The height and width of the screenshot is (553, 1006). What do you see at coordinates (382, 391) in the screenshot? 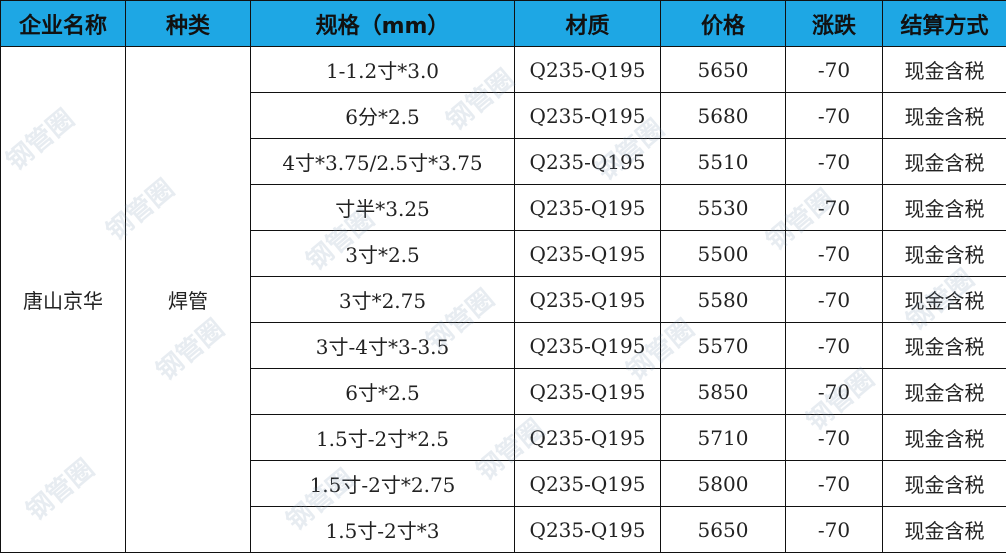
I see `spec-cell: 6寸*2.5` at bounding box center [382, 391].